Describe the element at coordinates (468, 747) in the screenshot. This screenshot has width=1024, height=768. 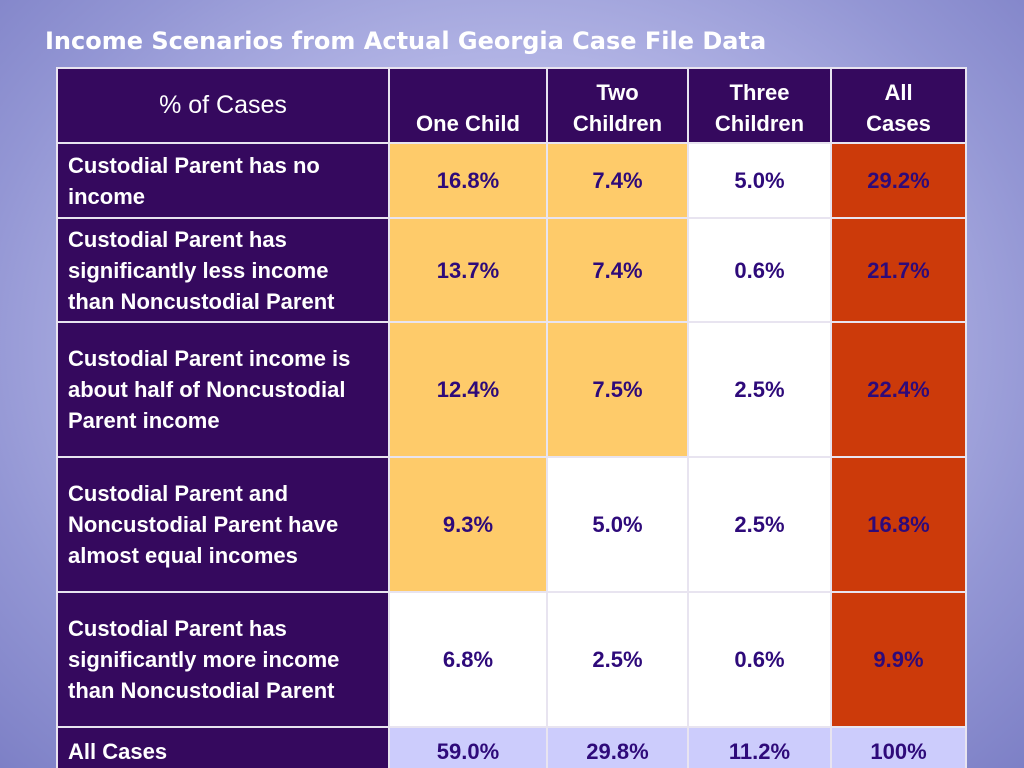
I see `total-value-cell: 59.0%` at that location.